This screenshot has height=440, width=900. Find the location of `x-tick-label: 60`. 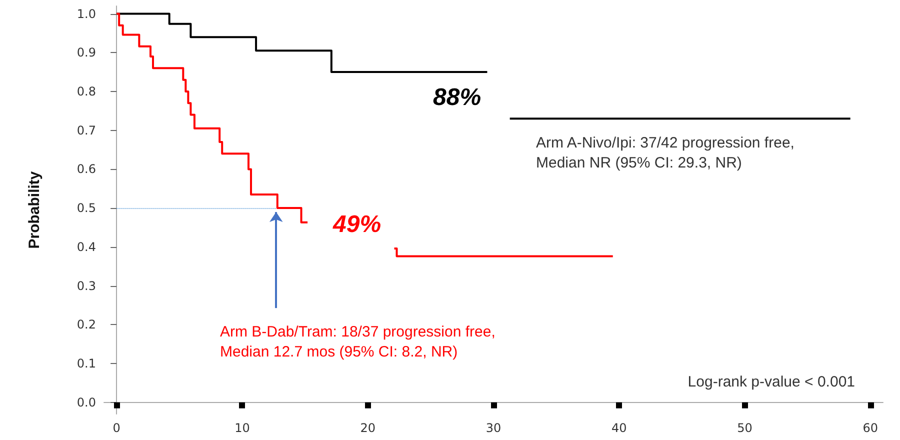

x-tick-label: 60 is located at coordinates (870, 428).